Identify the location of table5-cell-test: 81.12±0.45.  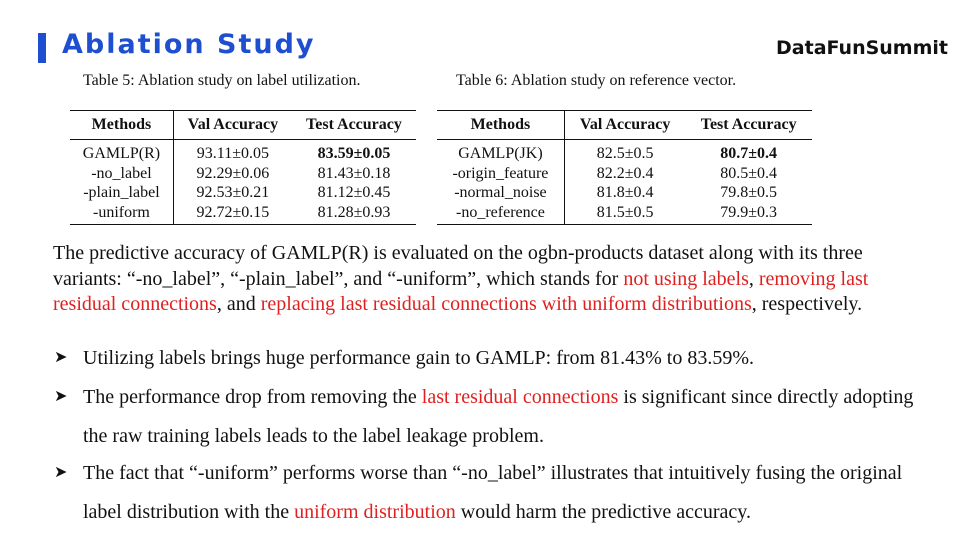
(354, 192).